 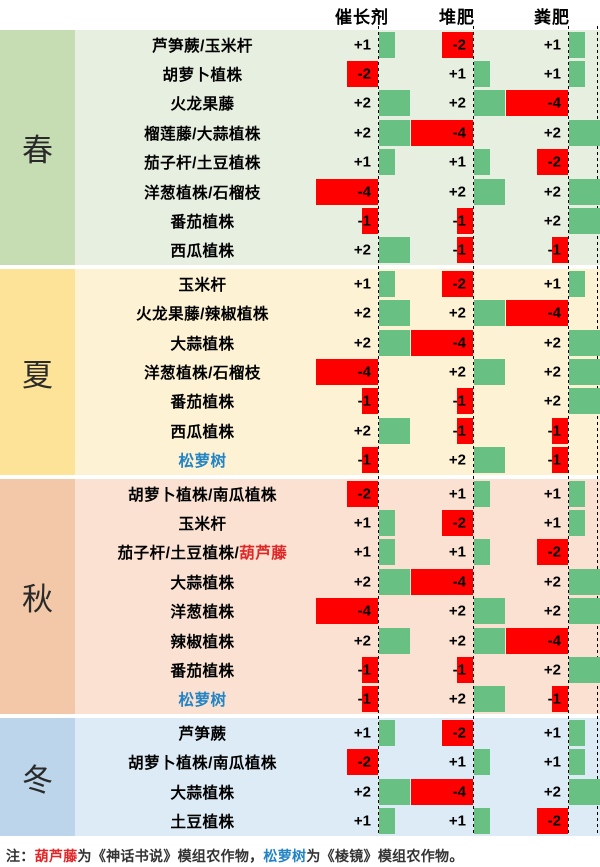 I want to click on table-row: 茄子杆/土豆植株 +1 +1 -2, so click(x=300, y=162).